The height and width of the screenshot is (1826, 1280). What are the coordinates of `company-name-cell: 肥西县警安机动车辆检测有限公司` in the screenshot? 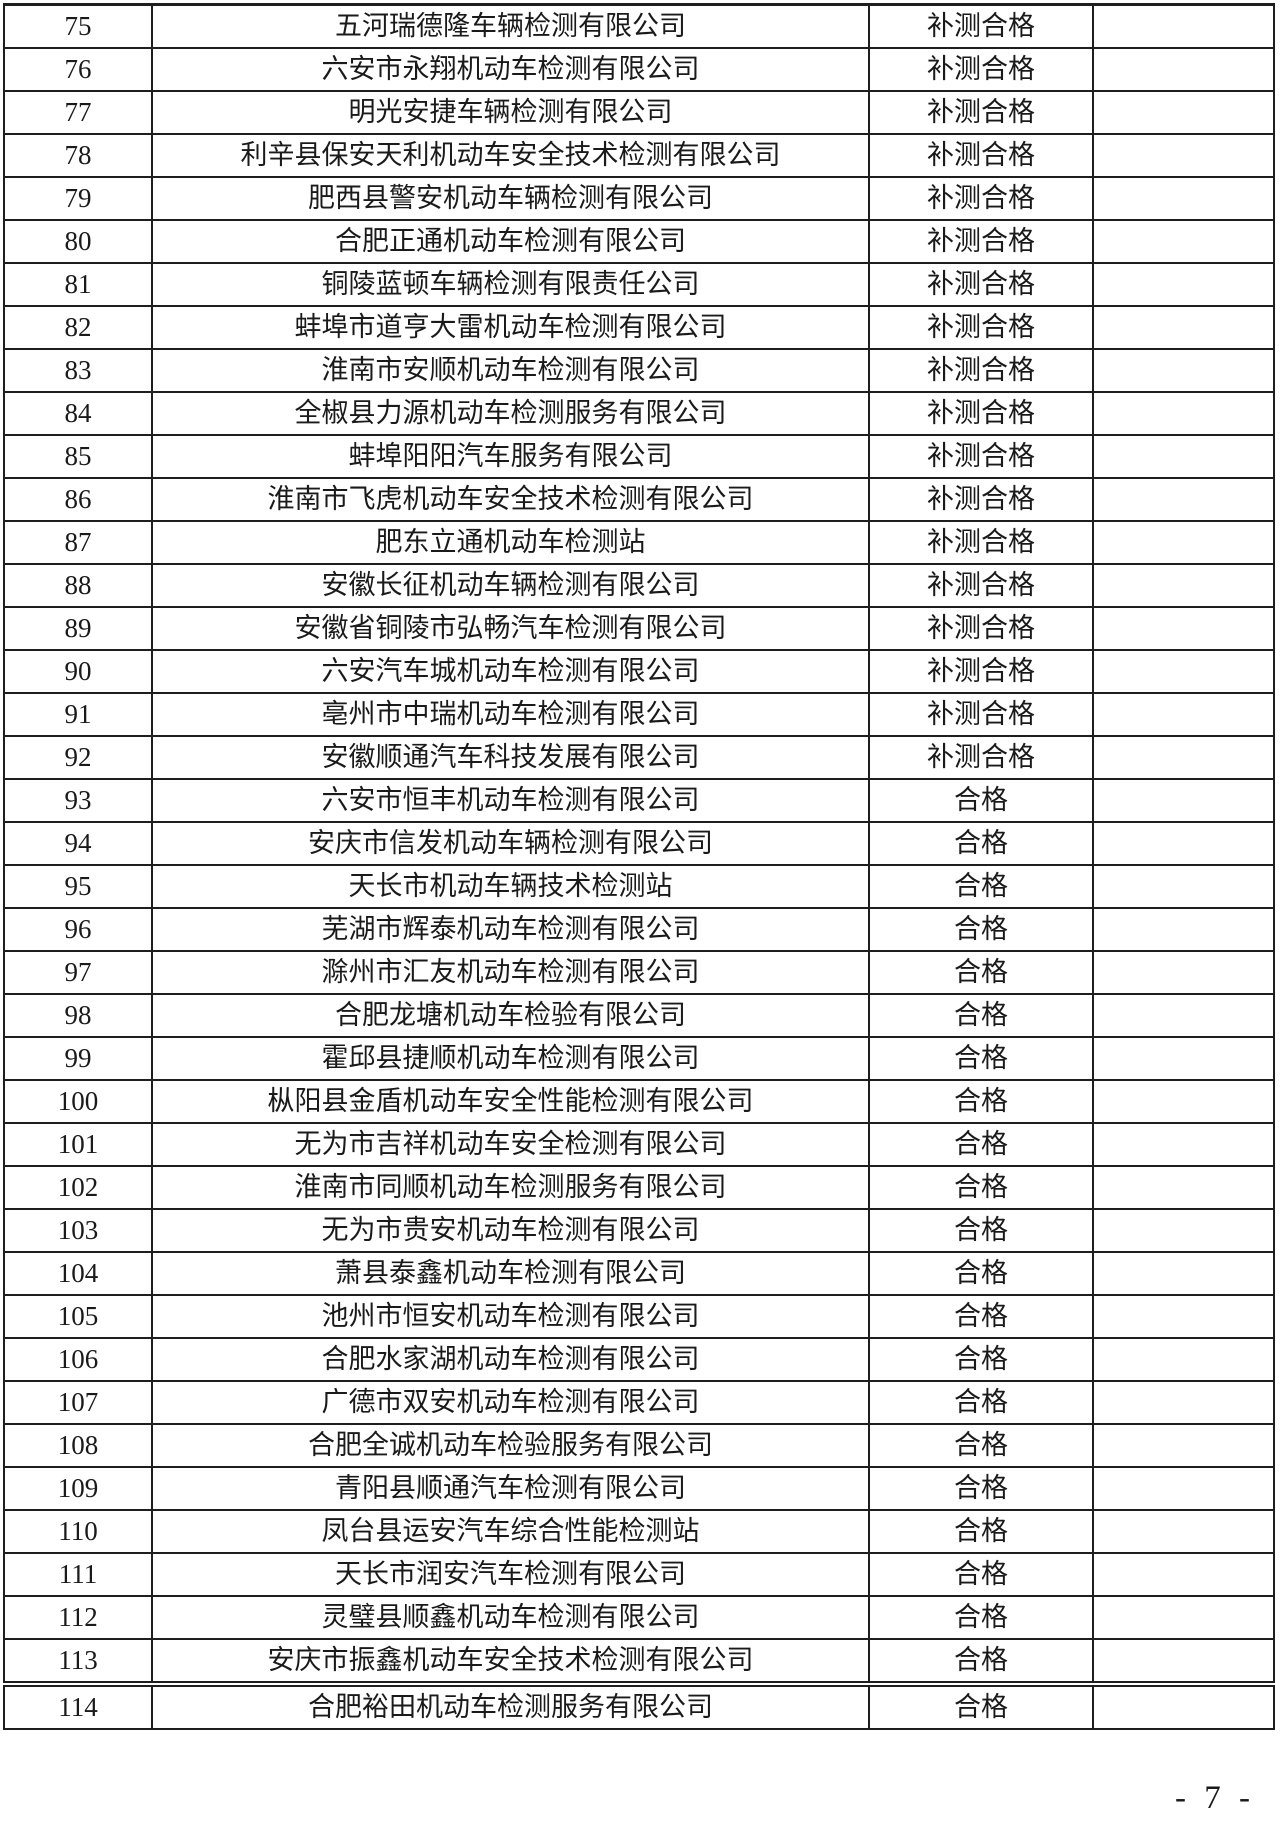 It's located at (510, 198).